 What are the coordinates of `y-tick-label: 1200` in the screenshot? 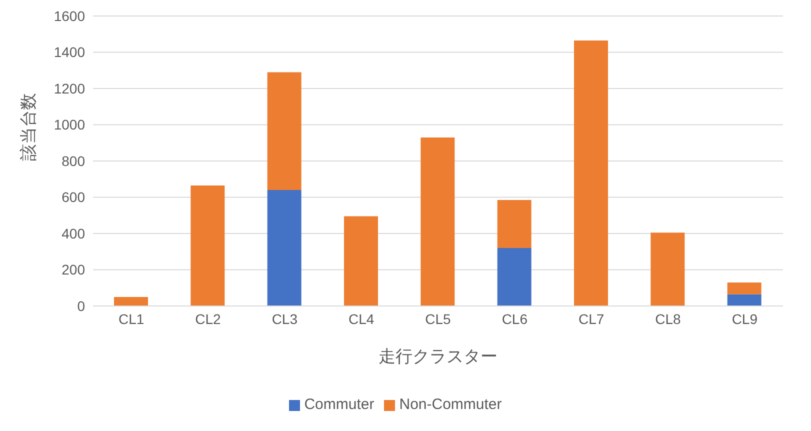 It's located at (70, 88).